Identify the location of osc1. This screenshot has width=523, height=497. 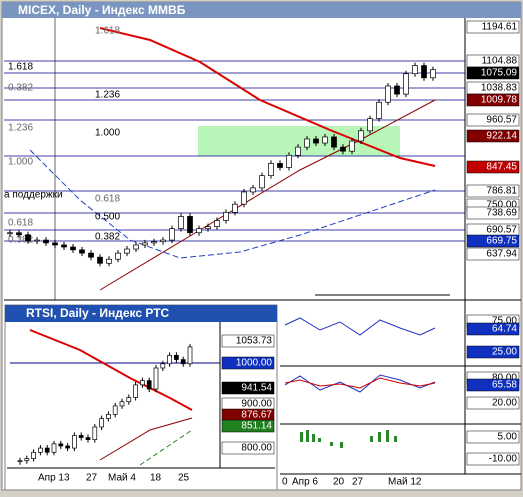
(360, 326).